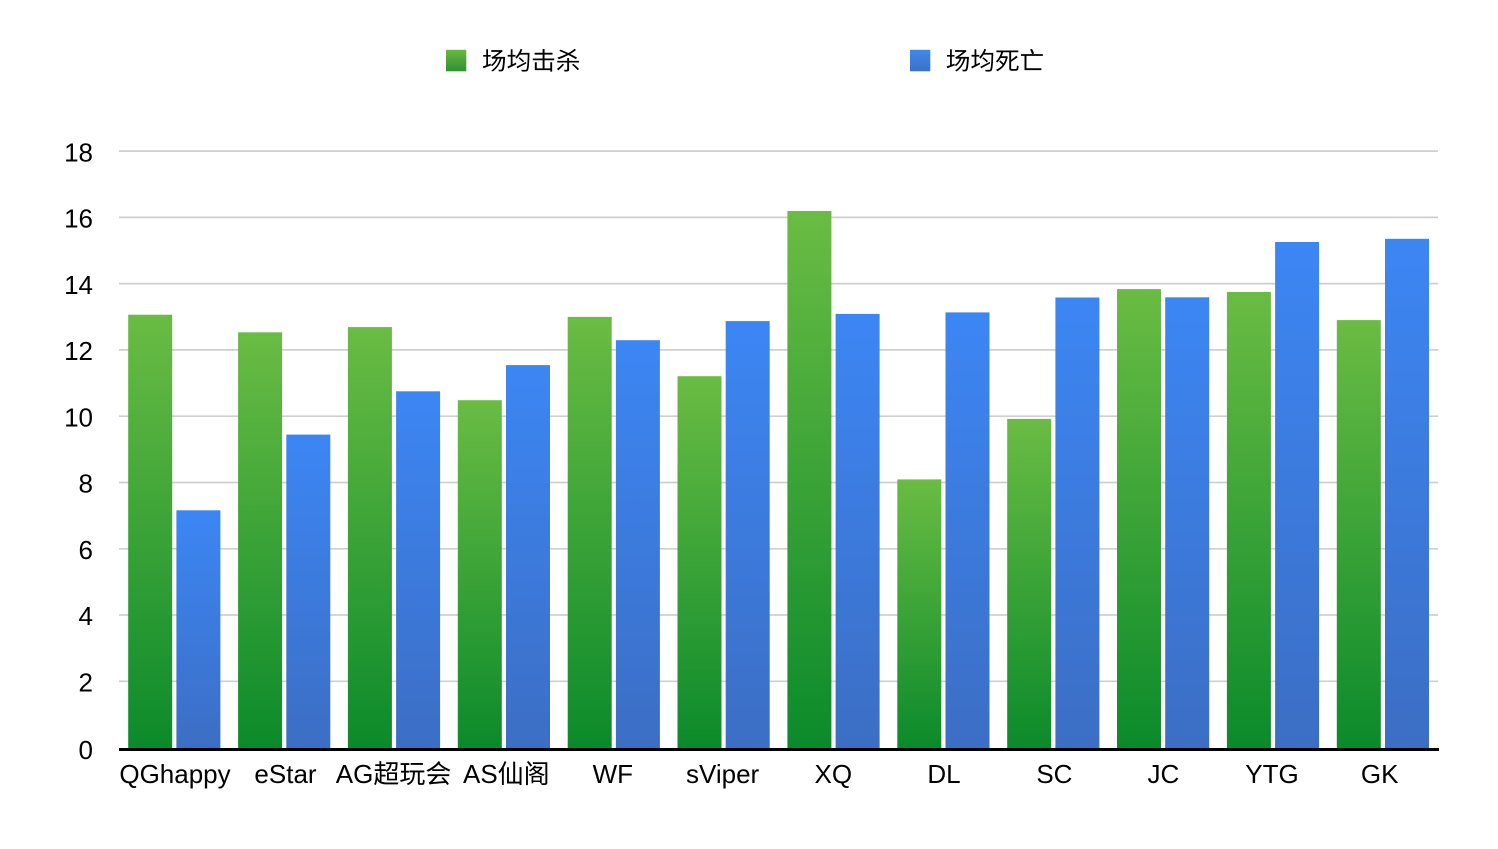 Image resolution: width=1498 pixels, height=849 pixels. What do you see at coordinates (78, 351) in the screenshot?
I see `svg-text: 12` at bounding box center [78, 351].